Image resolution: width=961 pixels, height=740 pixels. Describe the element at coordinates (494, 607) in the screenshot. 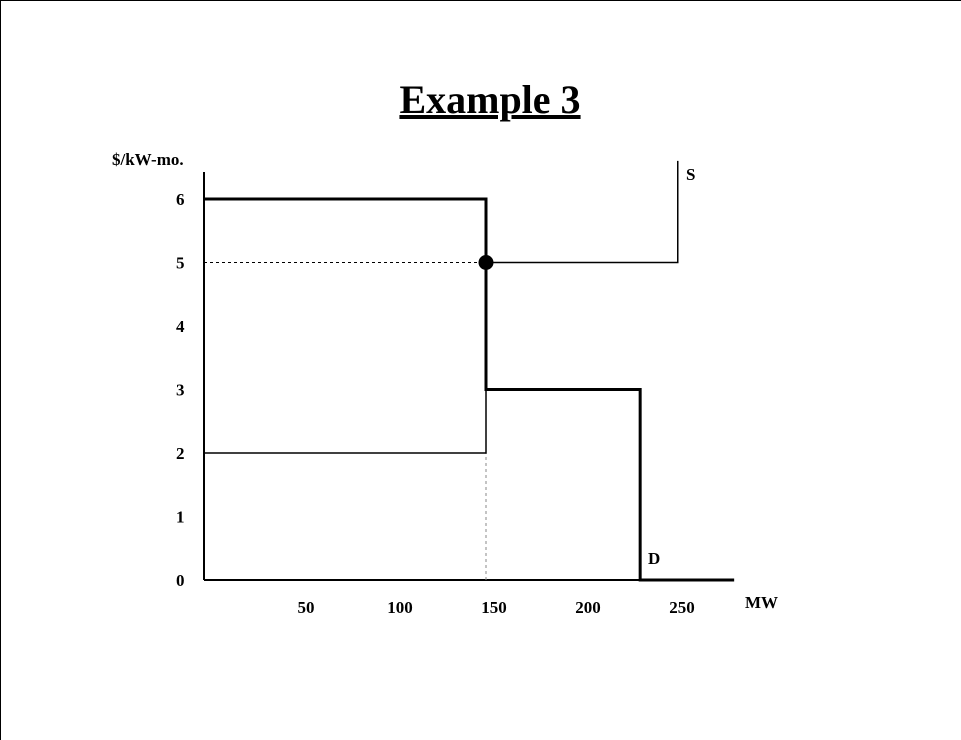

I see `x-tick-label: 150` at that location.